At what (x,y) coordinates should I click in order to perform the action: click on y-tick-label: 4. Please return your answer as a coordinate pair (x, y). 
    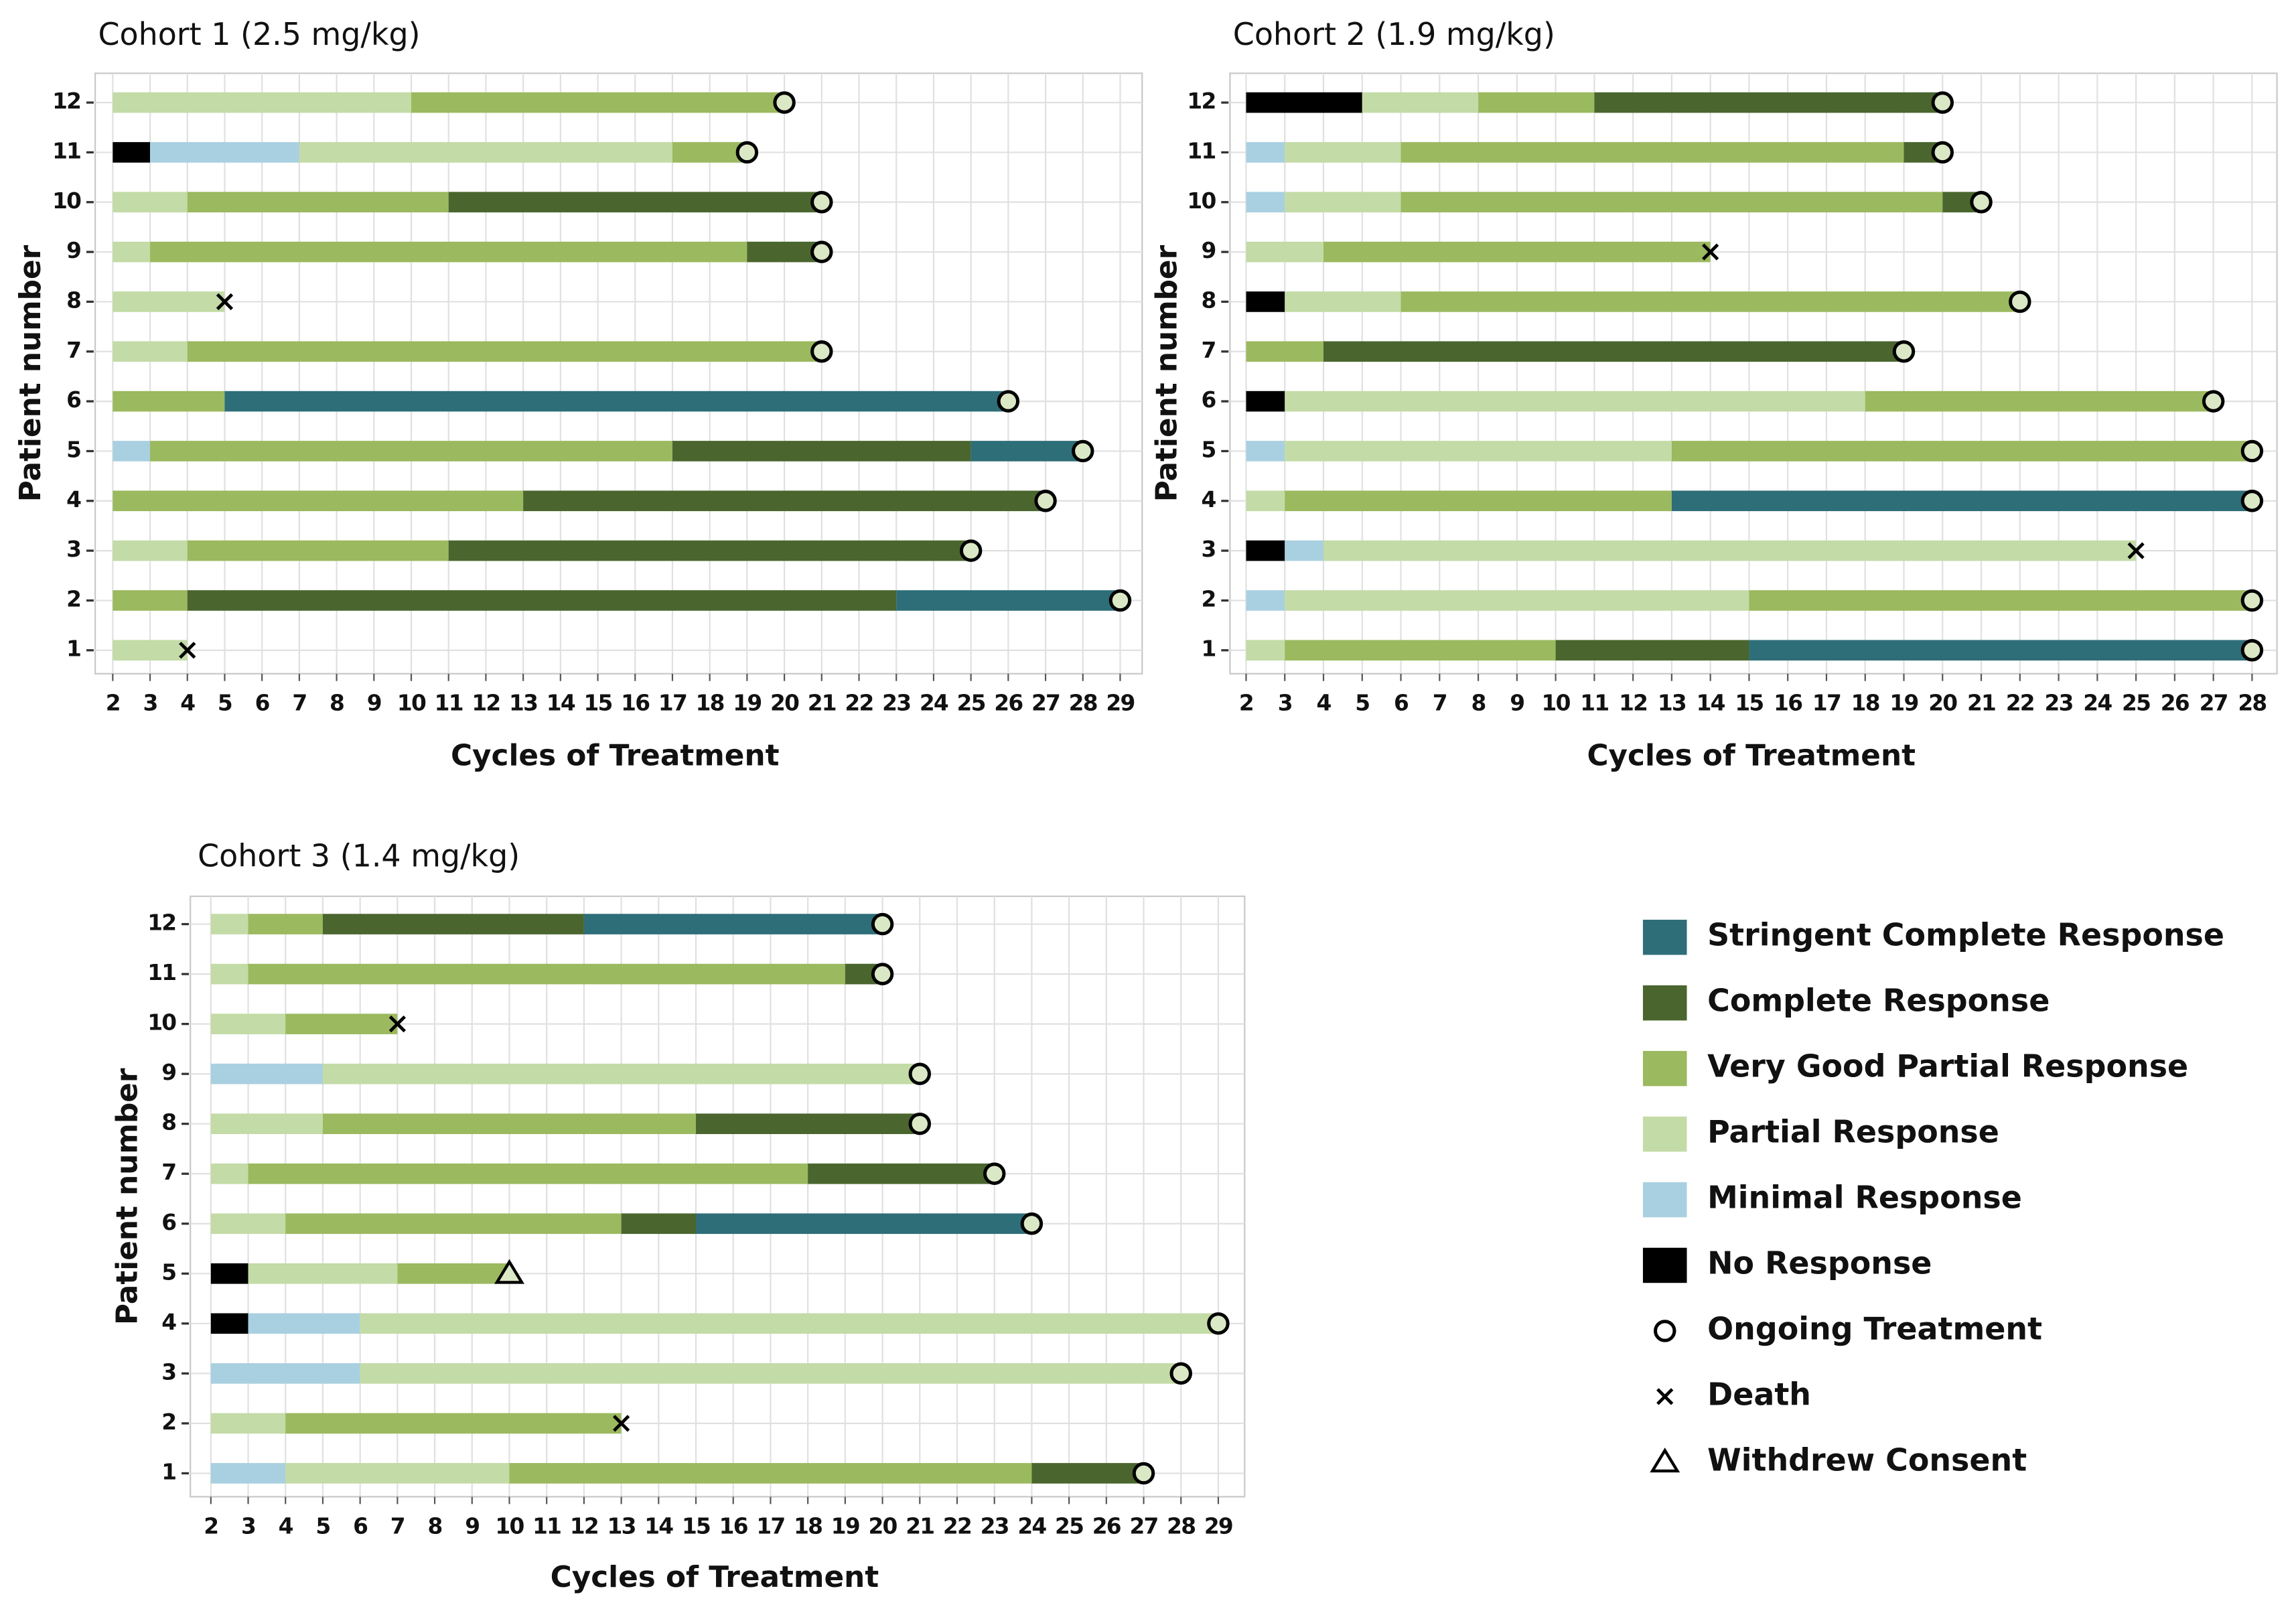
    Looking at the image, I should click on (74, 499).